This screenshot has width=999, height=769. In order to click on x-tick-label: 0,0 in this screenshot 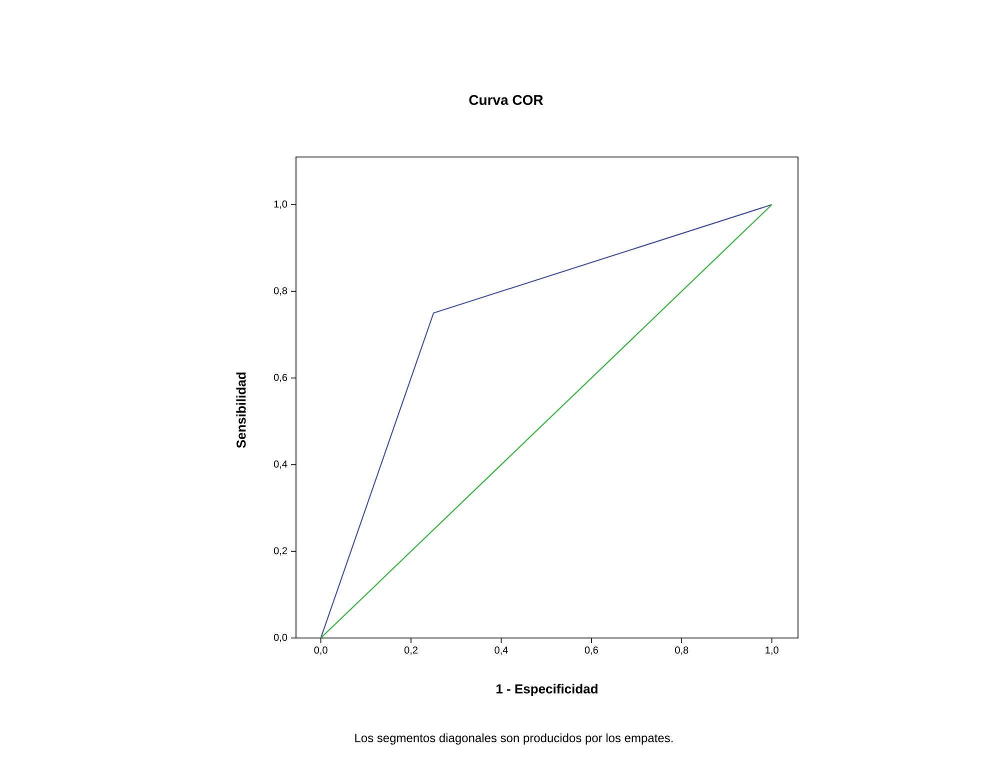, I will do `click(321, 650)`.